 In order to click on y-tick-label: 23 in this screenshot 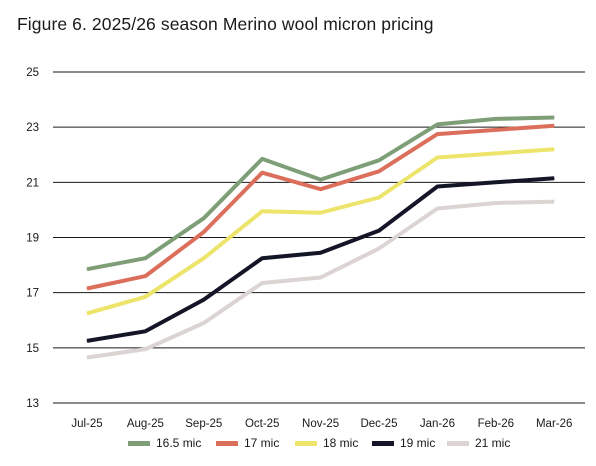, I will do `click(32, 128)`.